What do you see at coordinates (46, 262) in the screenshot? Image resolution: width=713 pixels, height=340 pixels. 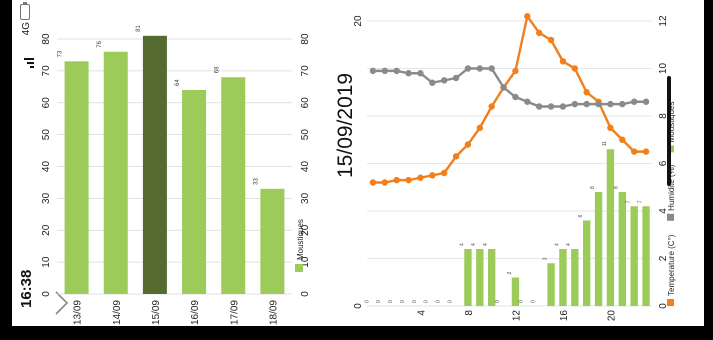 I see `axis-tick-label-top: 10` at bounding box center [46, 262].